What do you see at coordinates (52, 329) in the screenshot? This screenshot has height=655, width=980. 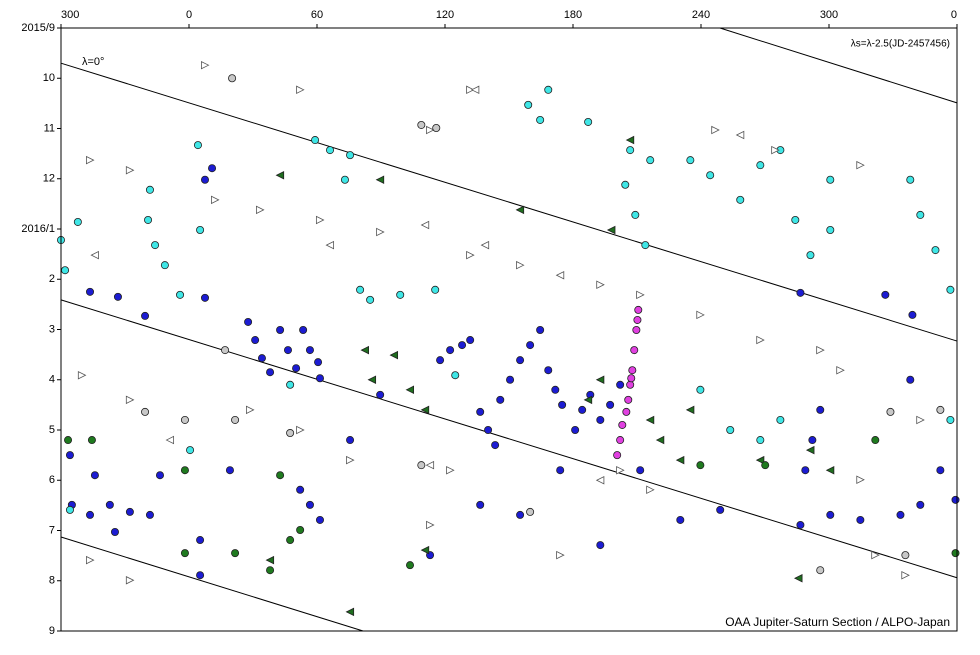 I see `y-tick-label: 3` at bounding box center [52, 329].